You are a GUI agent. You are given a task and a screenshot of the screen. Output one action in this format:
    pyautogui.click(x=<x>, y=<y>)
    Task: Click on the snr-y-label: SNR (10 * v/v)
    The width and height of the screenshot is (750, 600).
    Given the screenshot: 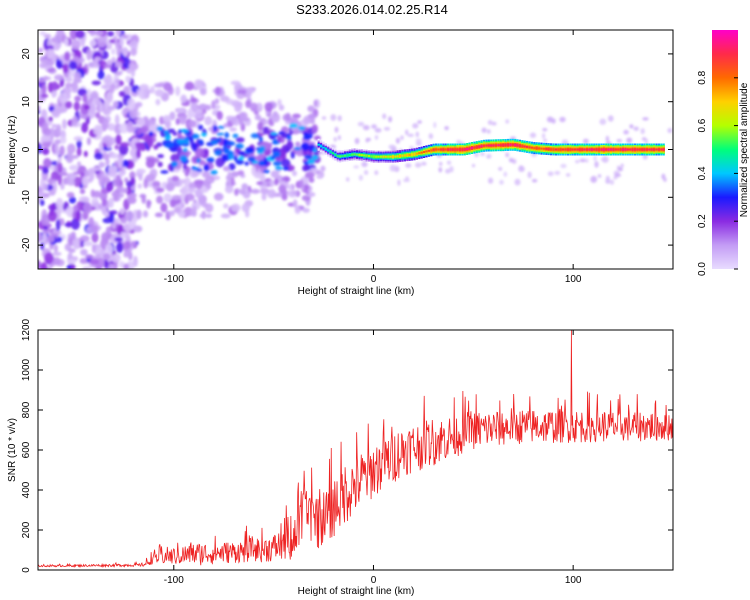 What is the action you would take?
    pyautogui.click(x=12, y=450)
    